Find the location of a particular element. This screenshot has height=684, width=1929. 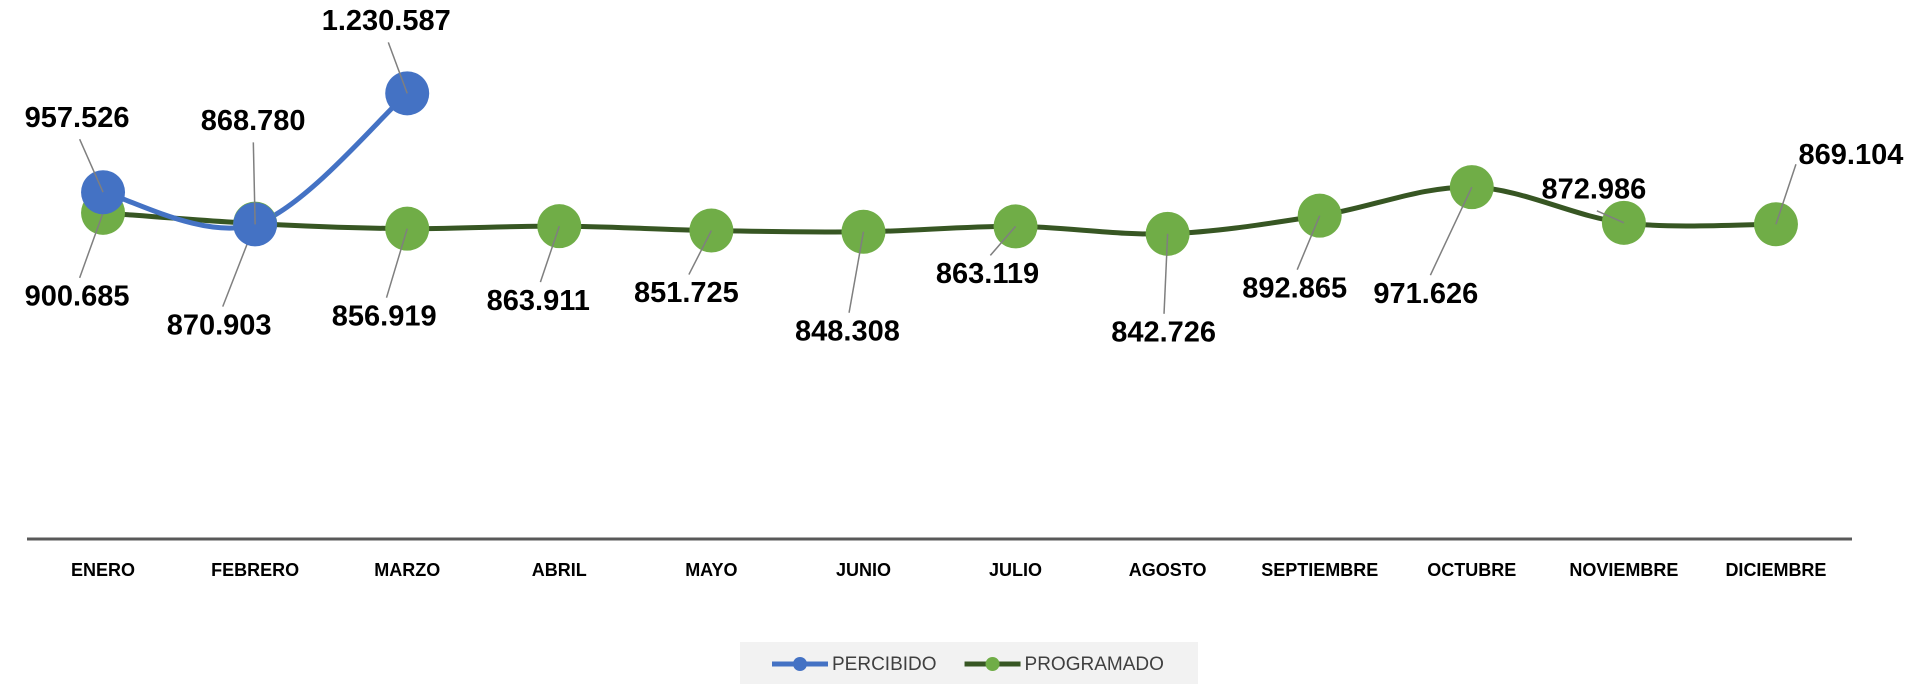

data-label: 971.626 is located at coordinates (1425, 294).